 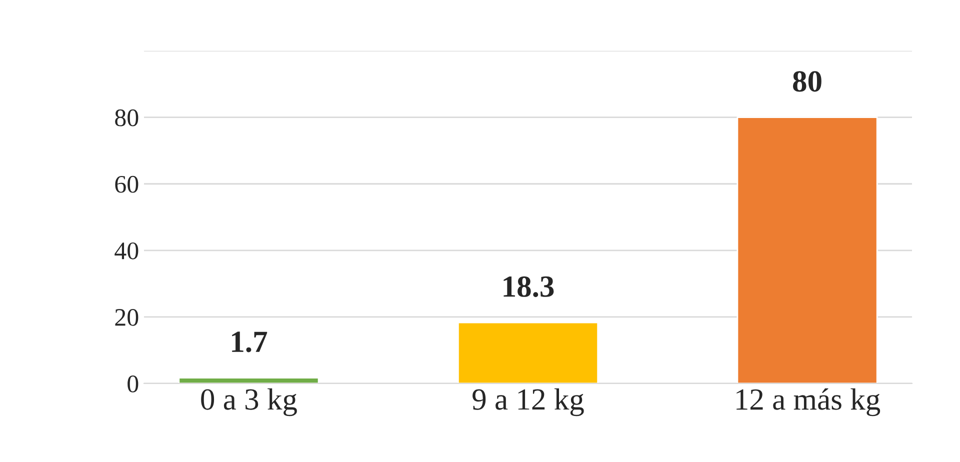 What do you see at coordinates (528, 402) in the screenshot?
I see `x-tick-label: 9 a 12 kg` at bounding box center [528, 402].